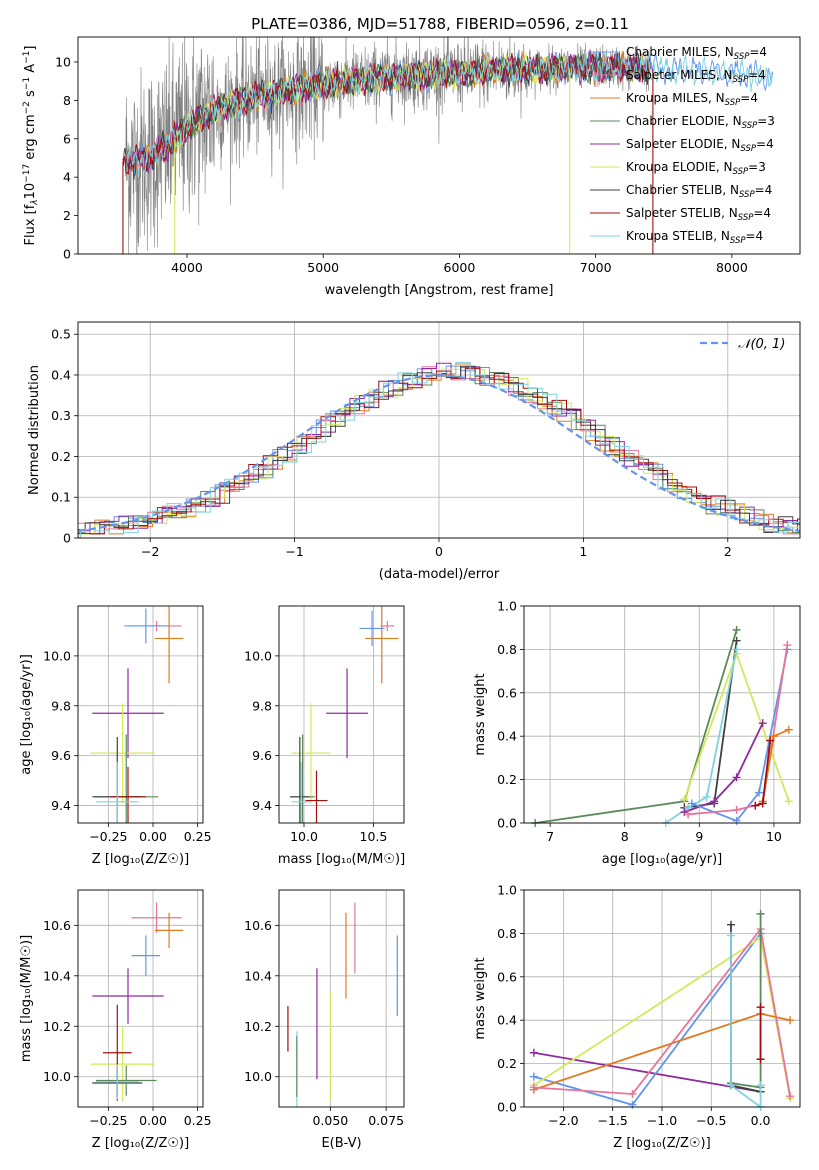 The width and height of the screenshot is (819, 1170). I want to click on y-tick-label: 0.4, so click(61, 374).